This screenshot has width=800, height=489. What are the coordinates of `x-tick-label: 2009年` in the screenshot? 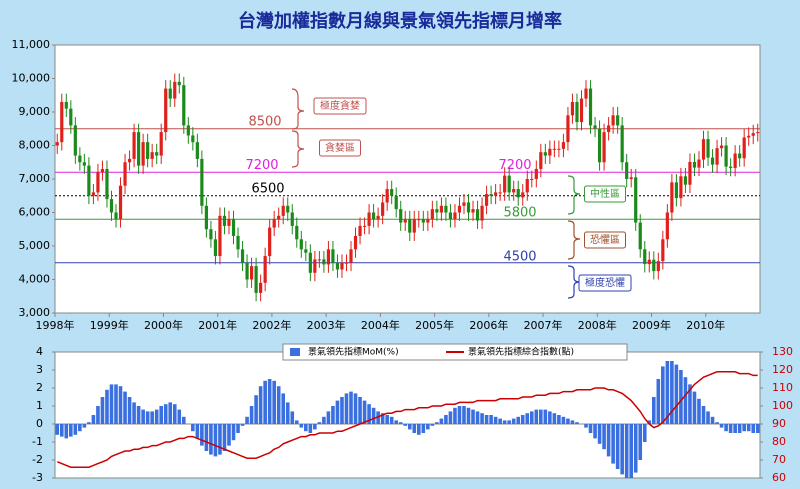 It's located at (651, 325).